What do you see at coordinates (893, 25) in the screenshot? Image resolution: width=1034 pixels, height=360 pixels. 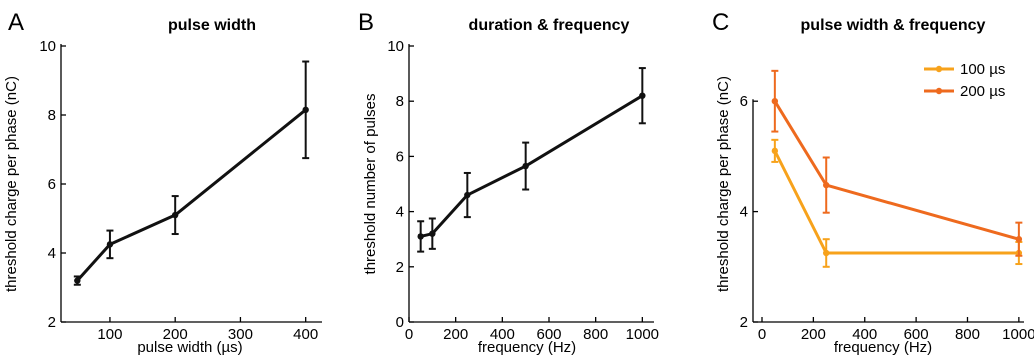 I see `chart-title: pulse width & frequency` at bounding box center [893, 25].